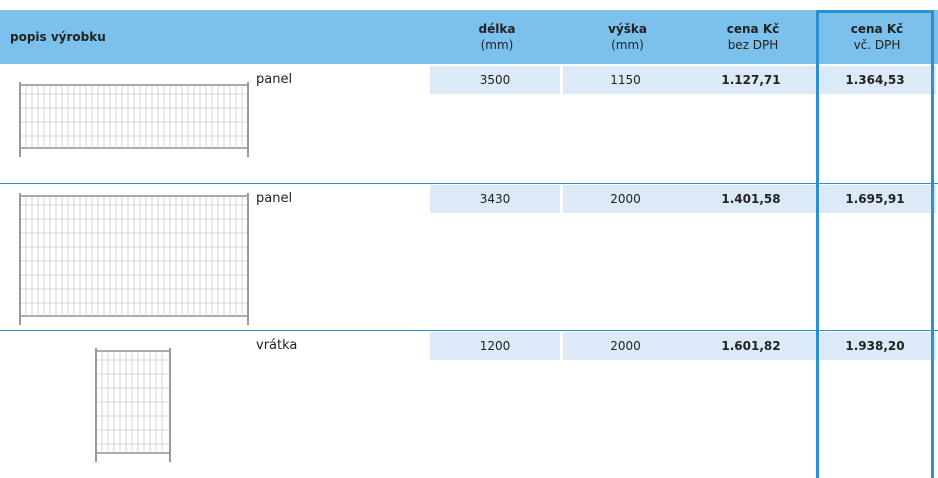 The height and width of the screenshot is (478, 938). Describe the element at coordinates (497, 37) in the screenshot. I see `header-cell: délka (mm)` at that location.